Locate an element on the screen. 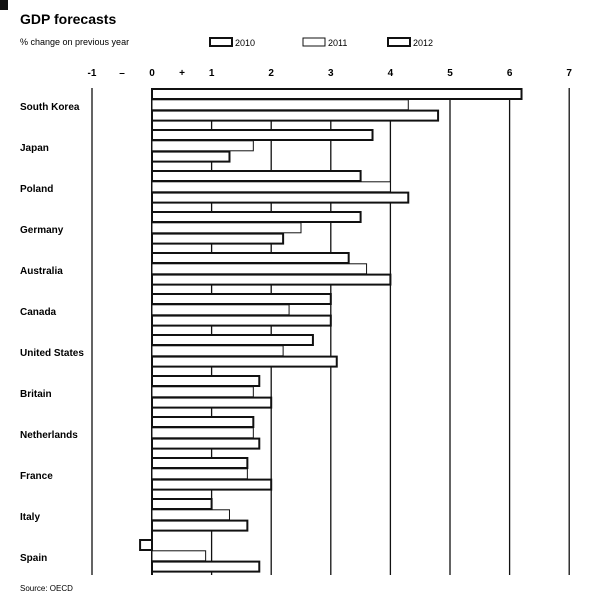 The width and height of the screenshot is (595, 600). bar-2011-france is located at coordinates (199, 474).